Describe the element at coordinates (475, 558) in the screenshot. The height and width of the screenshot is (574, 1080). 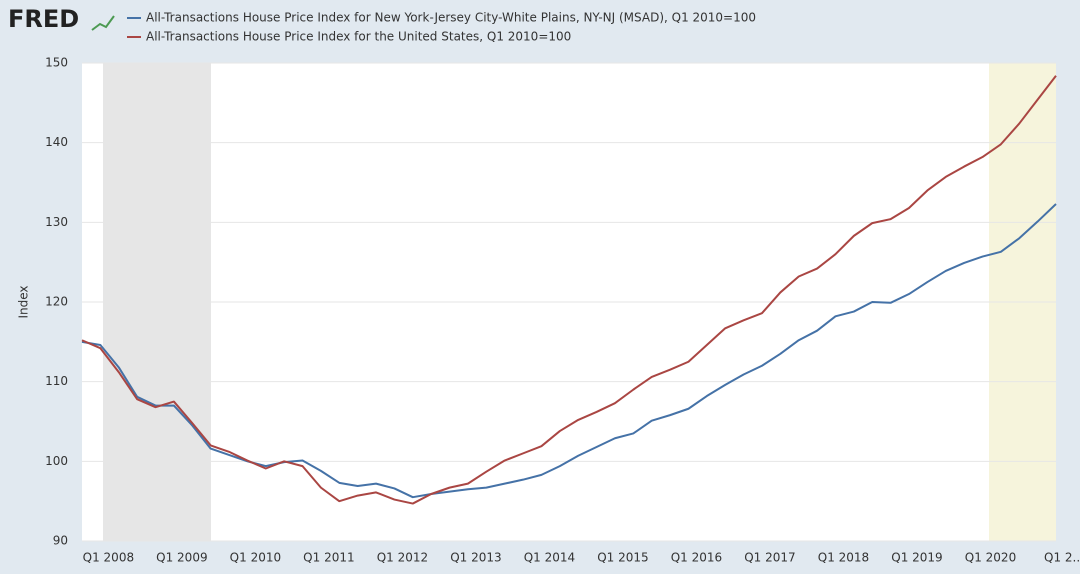
I see `x-tick-label: Q1 2013` at that location.